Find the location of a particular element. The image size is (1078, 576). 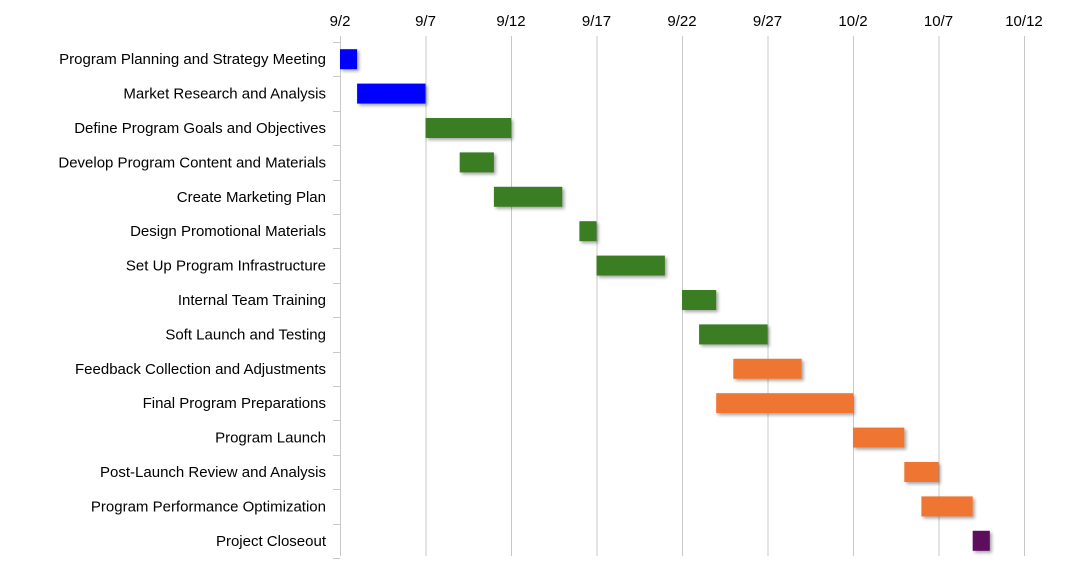

task-label: Market Research and Analysis is located at coordinates (224, 94).